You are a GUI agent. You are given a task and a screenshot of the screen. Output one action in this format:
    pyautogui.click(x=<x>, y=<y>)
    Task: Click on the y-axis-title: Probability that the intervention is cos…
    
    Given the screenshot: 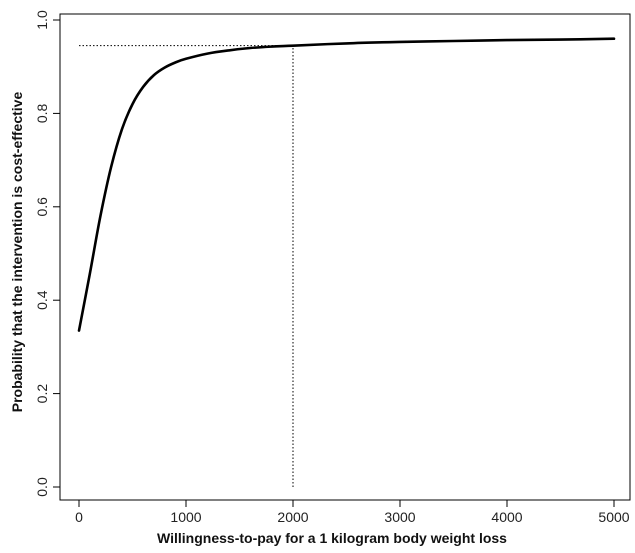 What is the action you would take?
    pyautogui.click(x=17, y=252)
    